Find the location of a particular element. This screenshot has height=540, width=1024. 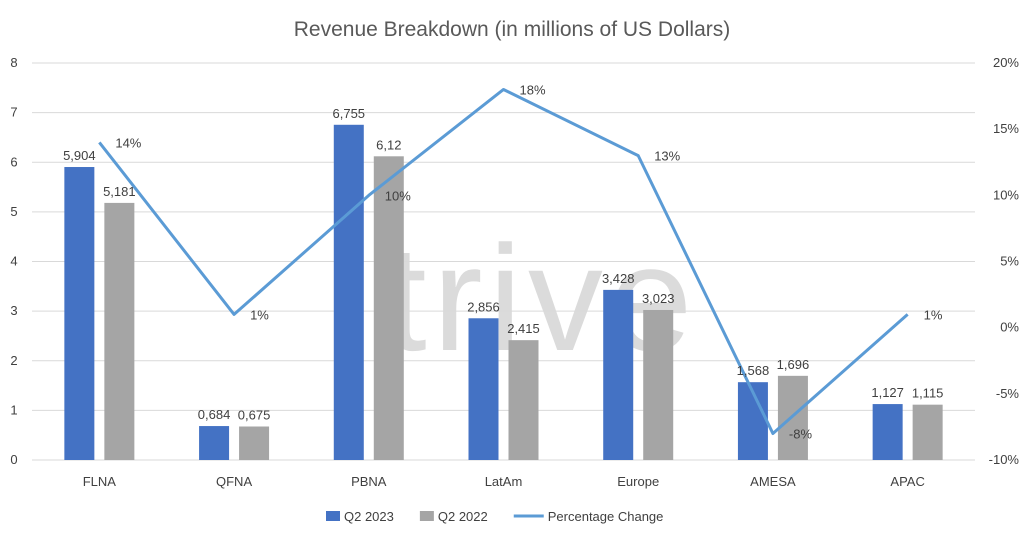

legend-label-q2-2022: Q2 2022 is located at coordinates (463, 516).